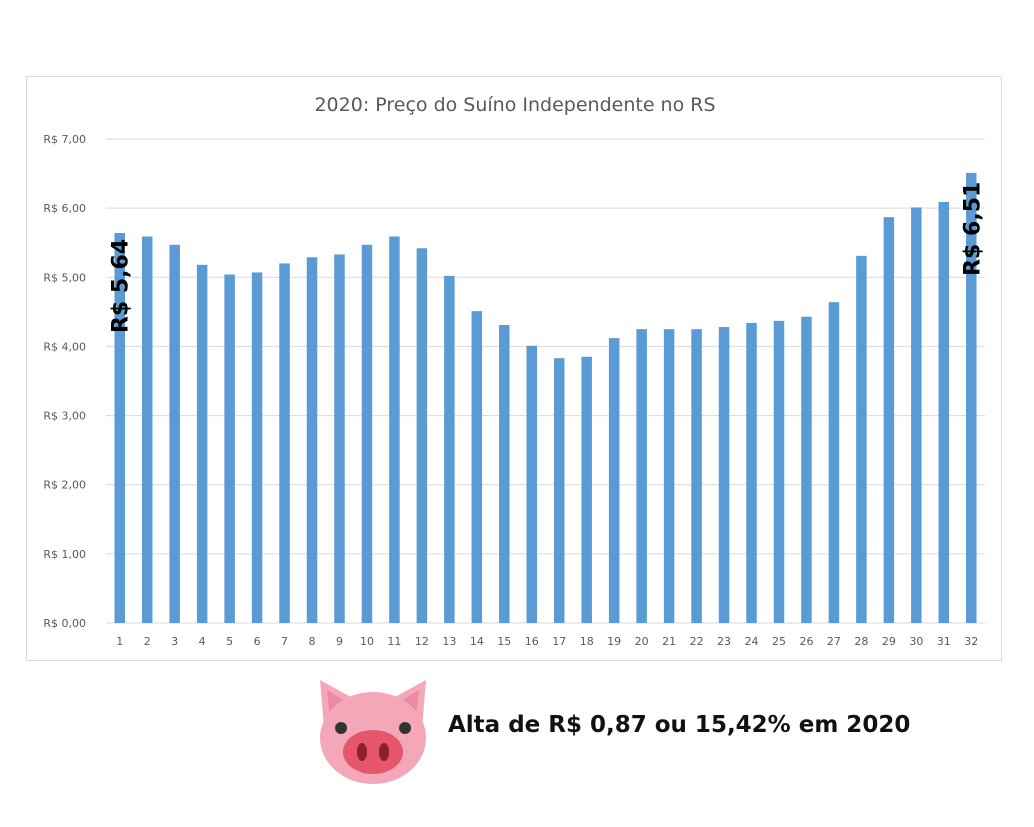 The height and width of the screenshot is (827, 1034). Describe the element at coordinates (64, 346) in the screenshot. I see `y-tick-label: R$ 4,00` at that location.